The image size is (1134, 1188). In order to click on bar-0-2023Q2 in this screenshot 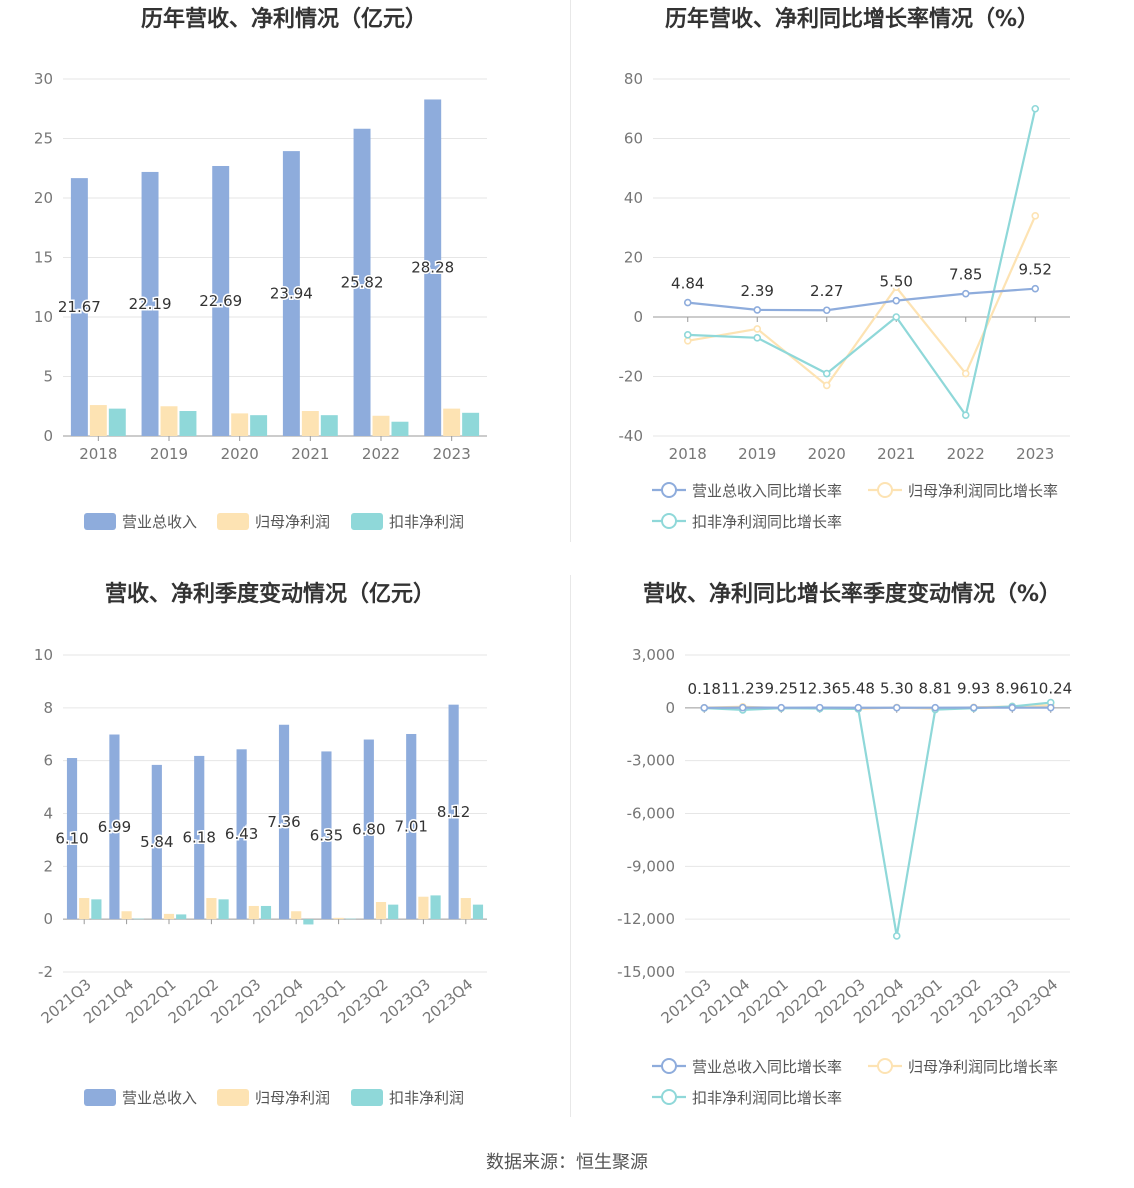, I will do `click(368, 829)`.